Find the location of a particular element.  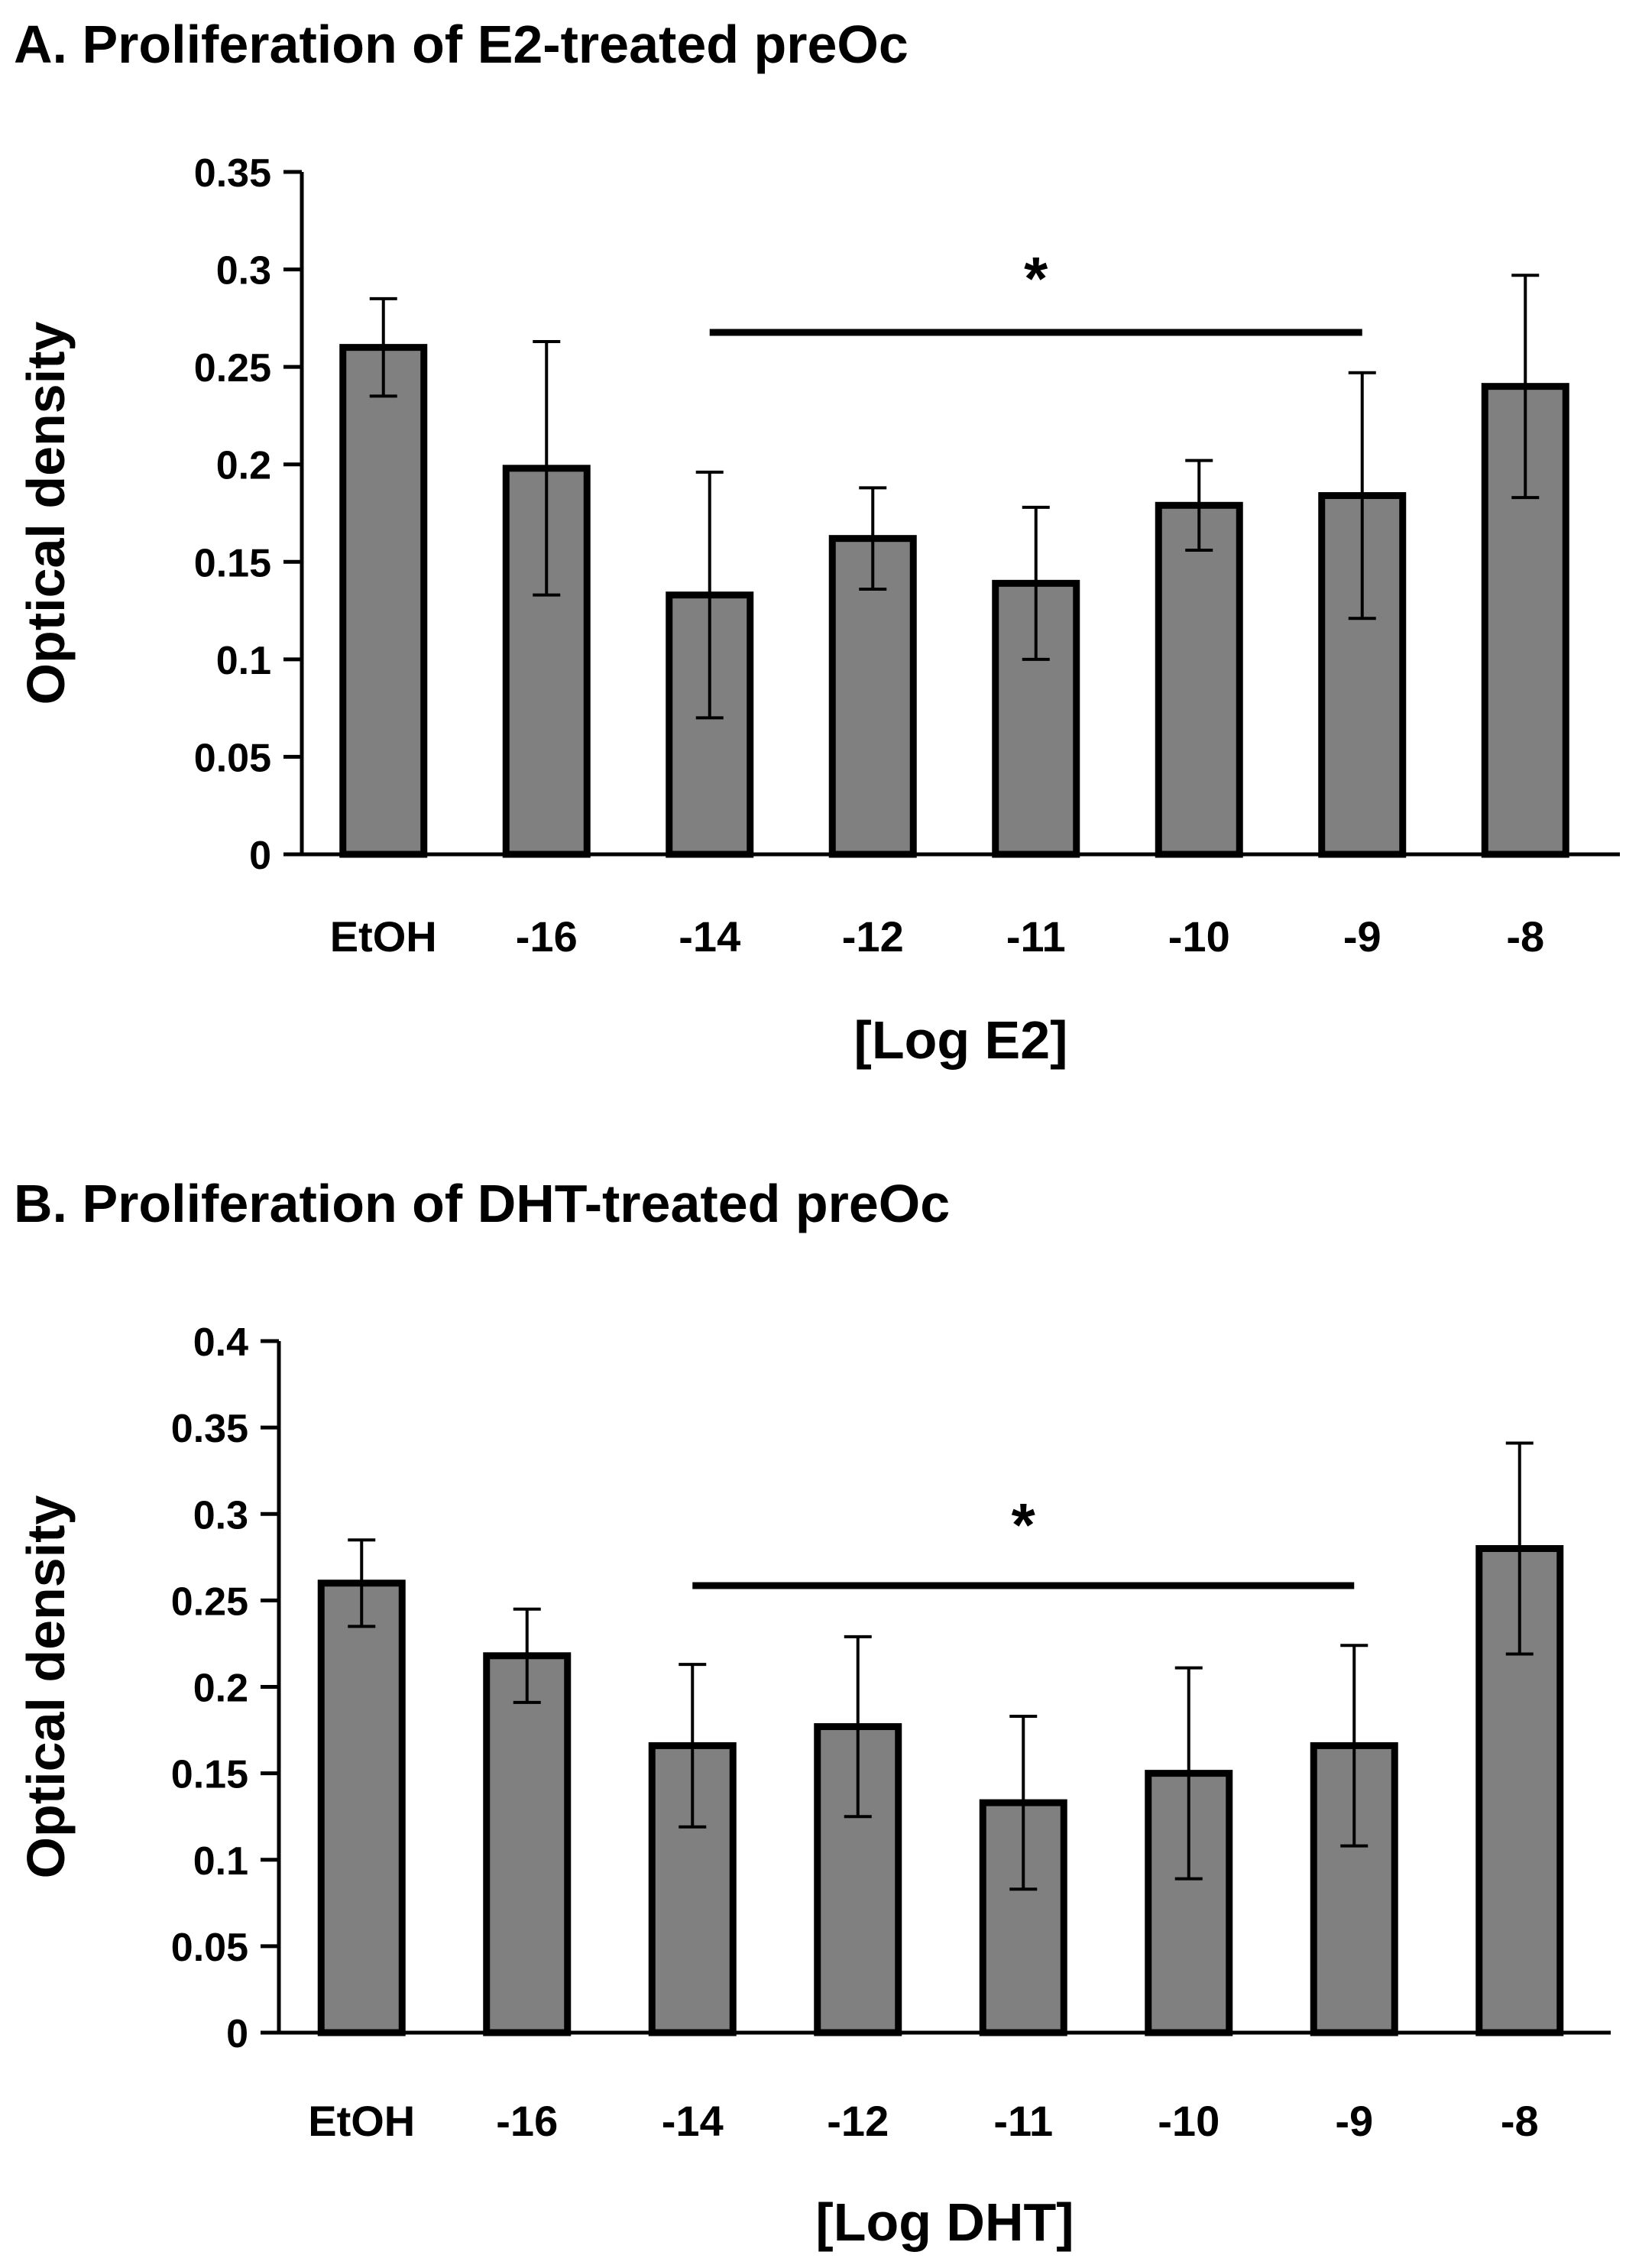

chart-a-xtick-label: EtOH is located at coordinates (383, 936).